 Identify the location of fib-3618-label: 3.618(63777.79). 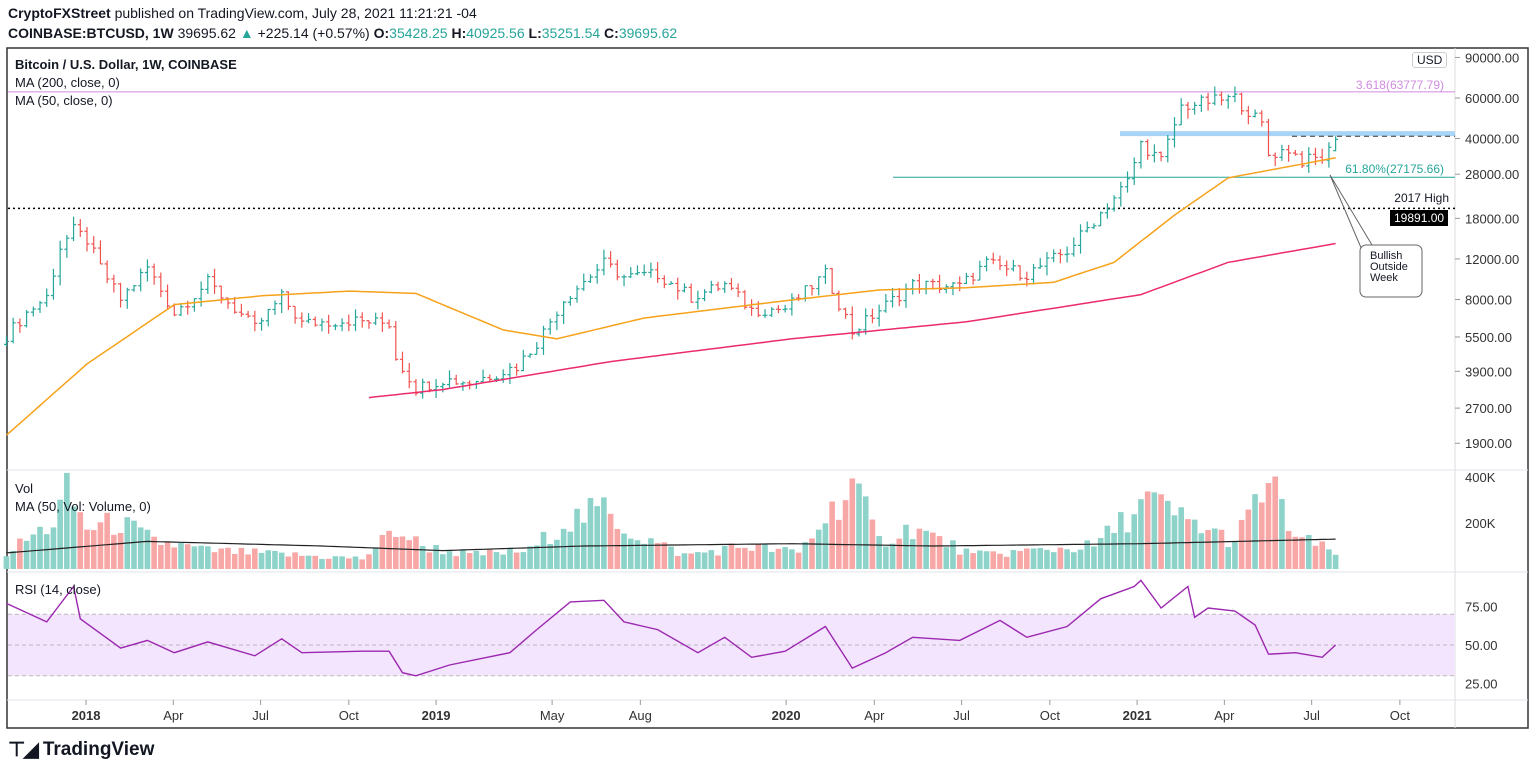
(1399, 85).